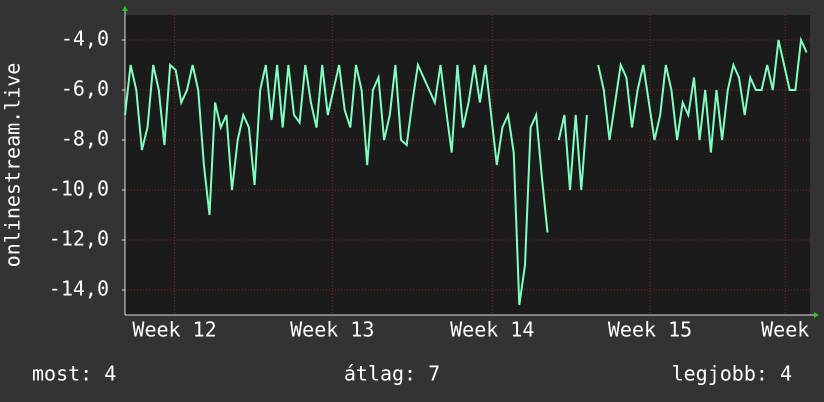 The height and width of the screenshot is (402, 824). What do you see at coordinates (492, 330) in the screenshot?
I see `x-tick-label: Week 14` at bounding box center [492, 330].